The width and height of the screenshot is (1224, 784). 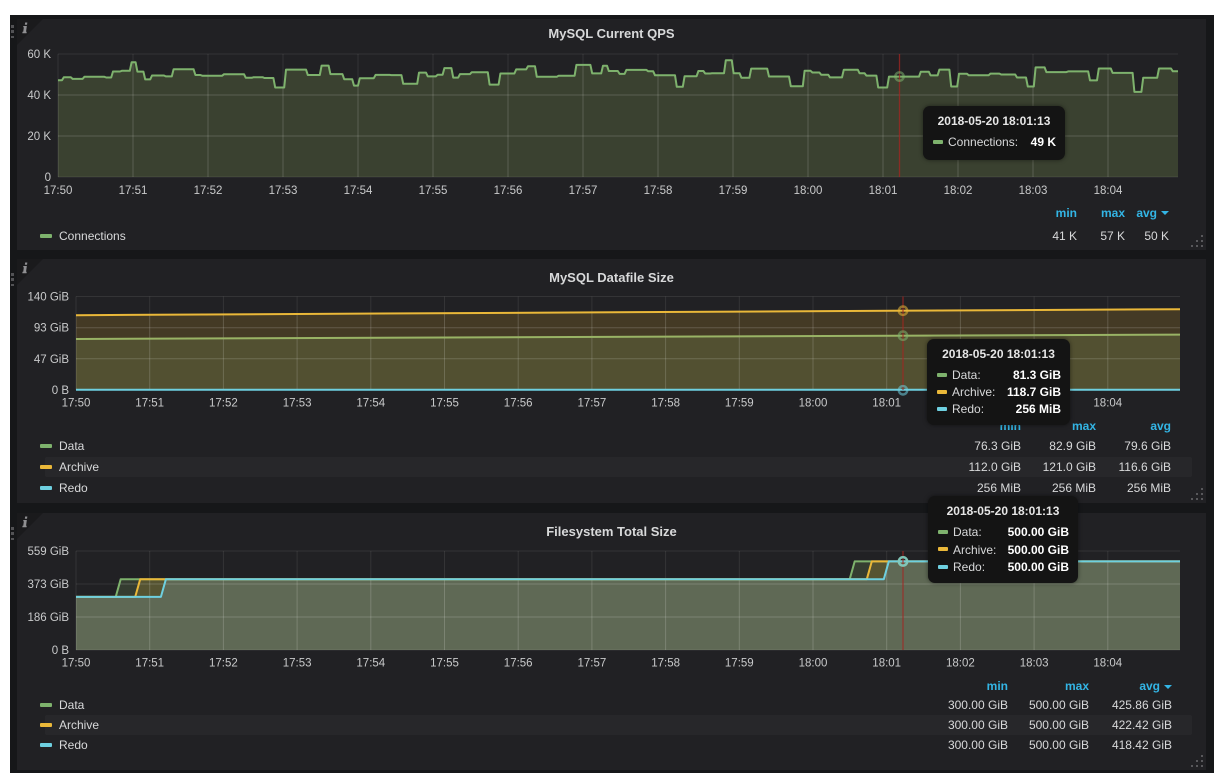 What do you see at coordinates (39, 55) in the screenshot?
I see `svg-text: 60 K` at bounding box center [39, 55].